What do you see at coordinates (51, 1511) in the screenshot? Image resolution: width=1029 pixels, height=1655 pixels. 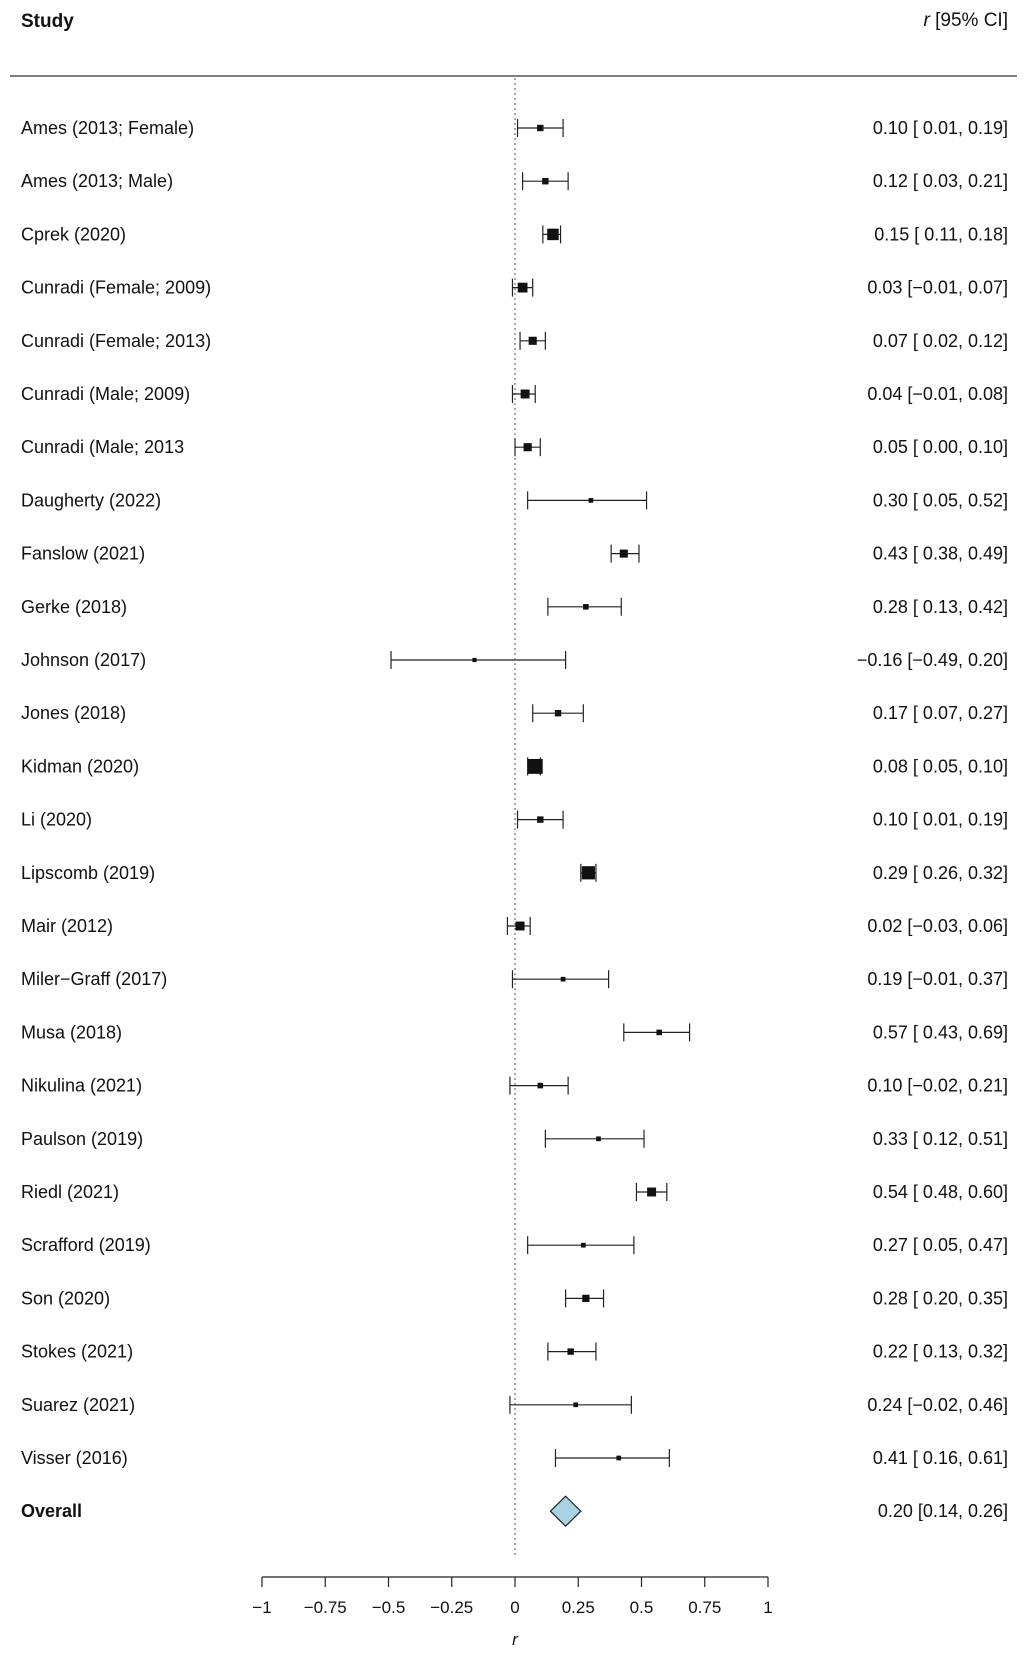 I see `overall-label: Overall` at bounding box center [51, 1511].